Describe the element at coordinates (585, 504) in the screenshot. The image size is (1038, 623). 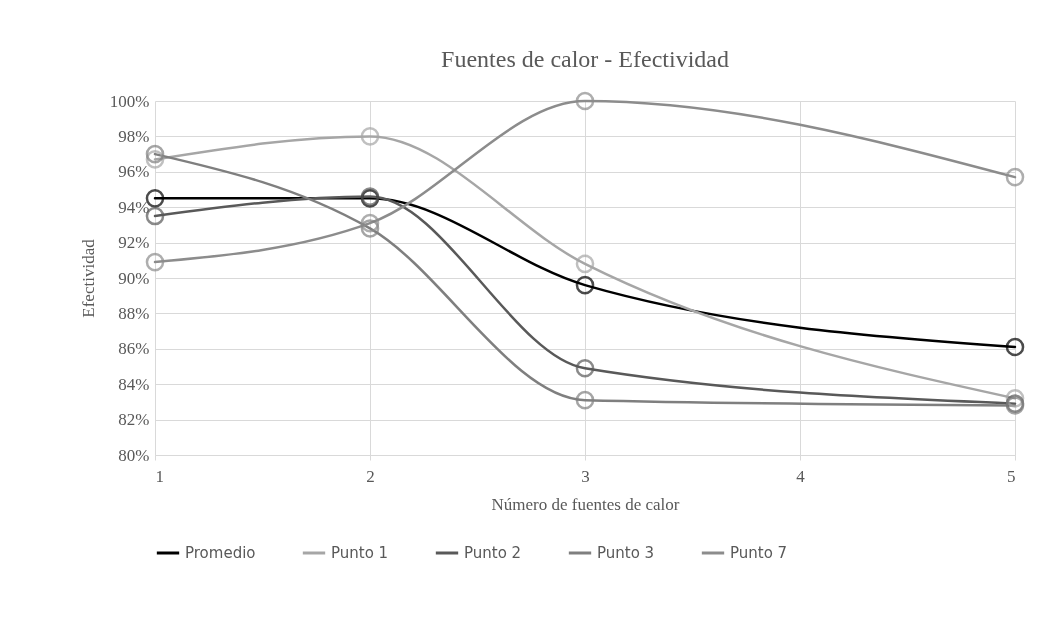
I see `x-axis-title: Número de fuentes de calor` at that location.